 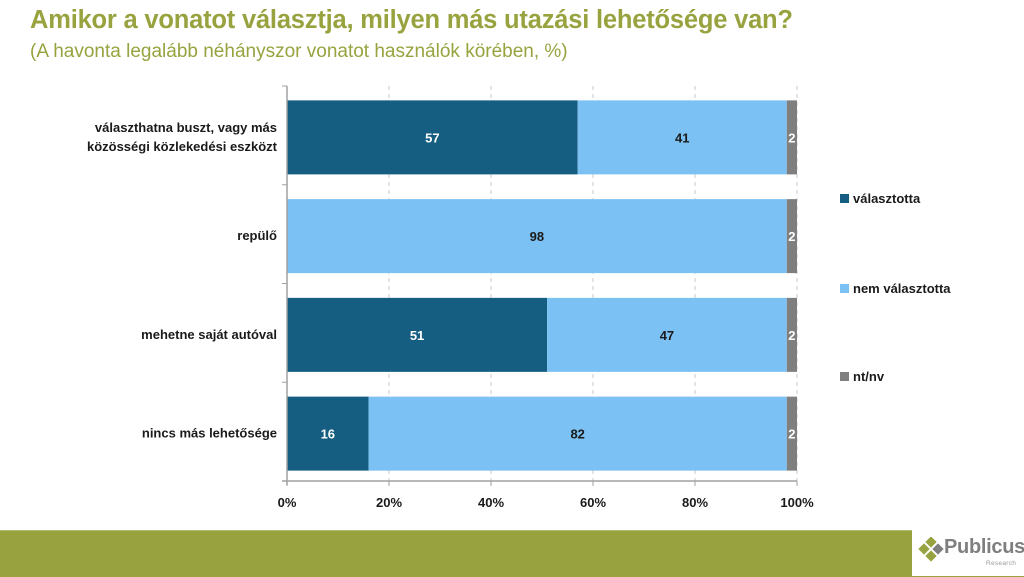 What do you see at coordinates (593, 502) in the screenshot?
I see `x-tick-label: 60%` at bounding box center [593, 502].